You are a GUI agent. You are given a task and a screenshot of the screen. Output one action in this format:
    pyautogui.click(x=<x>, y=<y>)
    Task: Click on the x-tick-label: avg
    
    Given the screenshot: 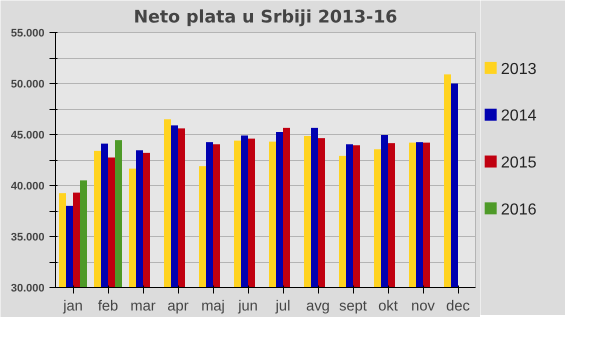 What is the action you would take?
    pyautogui.click(x=318, y=306)
    